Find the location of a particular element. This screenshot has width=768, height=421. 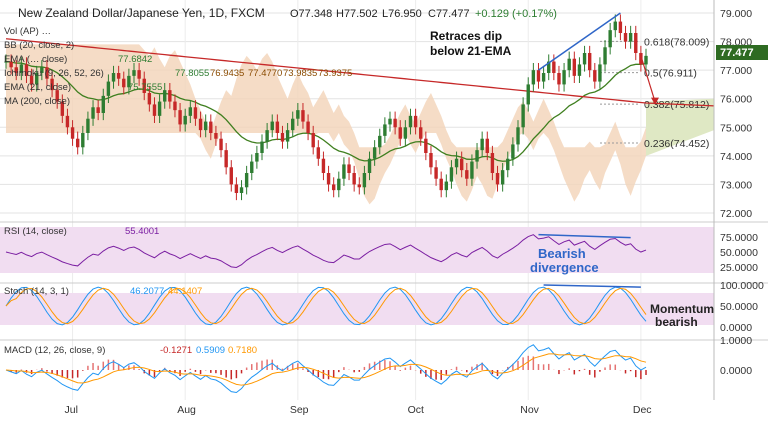

macd-value: -0.1271 is located at coordinates (176, 350).